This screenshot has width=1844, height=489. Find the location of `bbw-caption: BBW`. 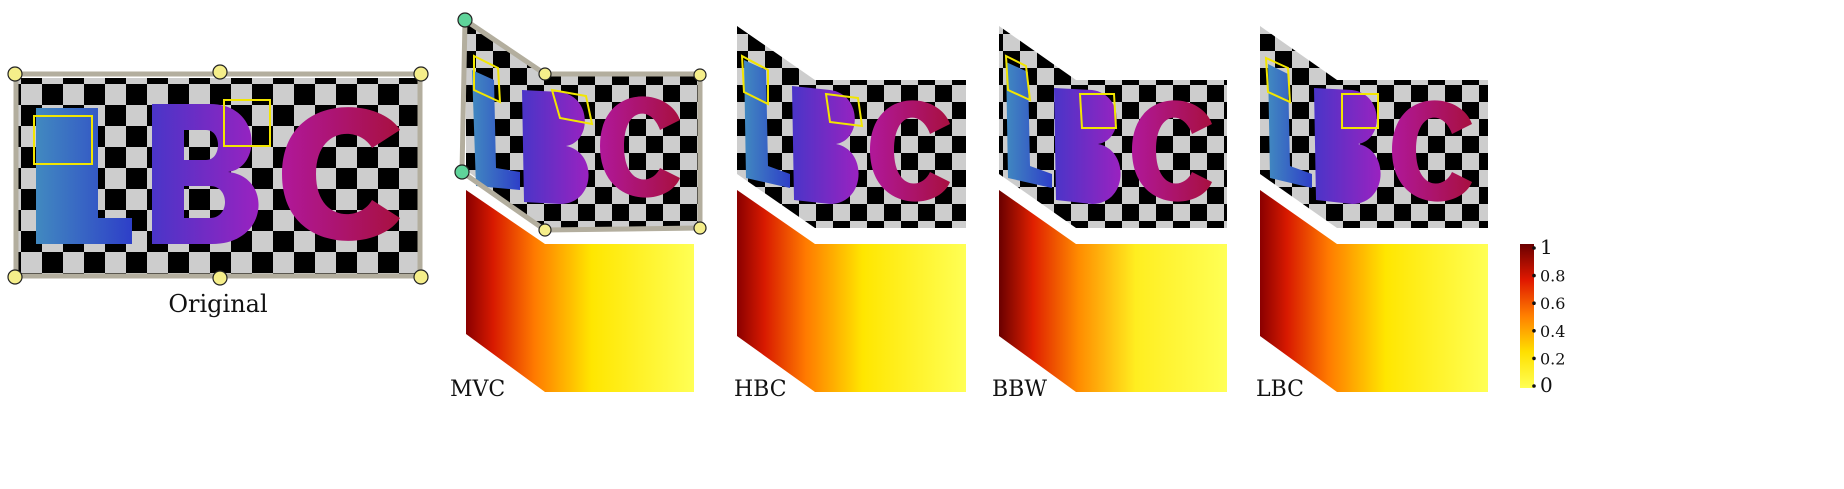

bbw-caption: BBW is located at coordinates (1019, 389).